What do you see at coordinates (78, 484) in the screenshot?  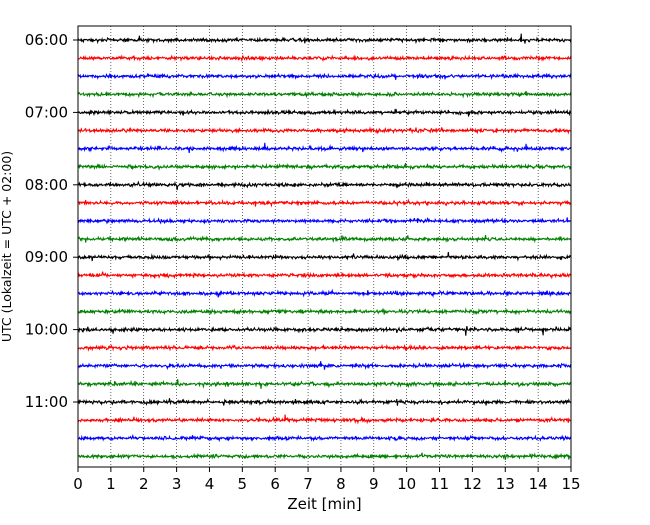 I see `x-tick-label-0: 0` at bounding box center [78, 484].